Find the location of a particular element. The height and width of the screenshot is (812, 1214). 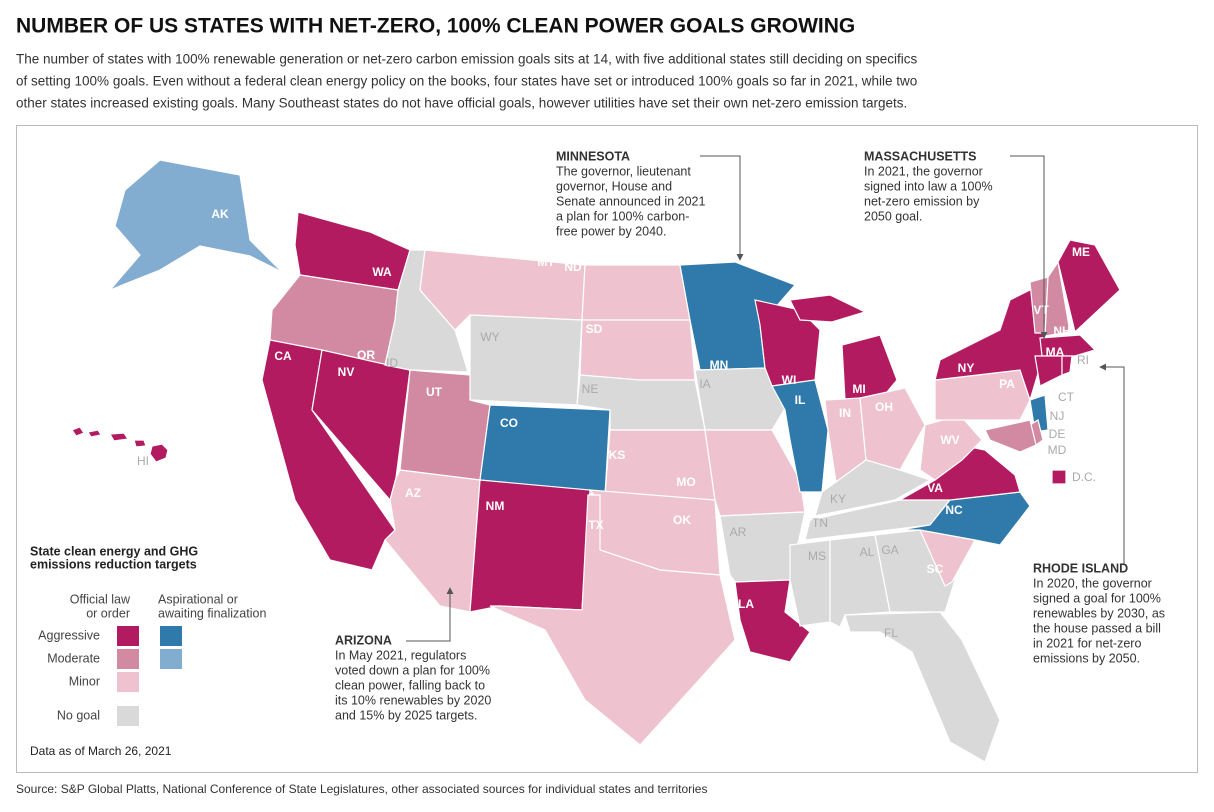

note: Data as of March 26, 2021 is located at coordinates (101, 751).